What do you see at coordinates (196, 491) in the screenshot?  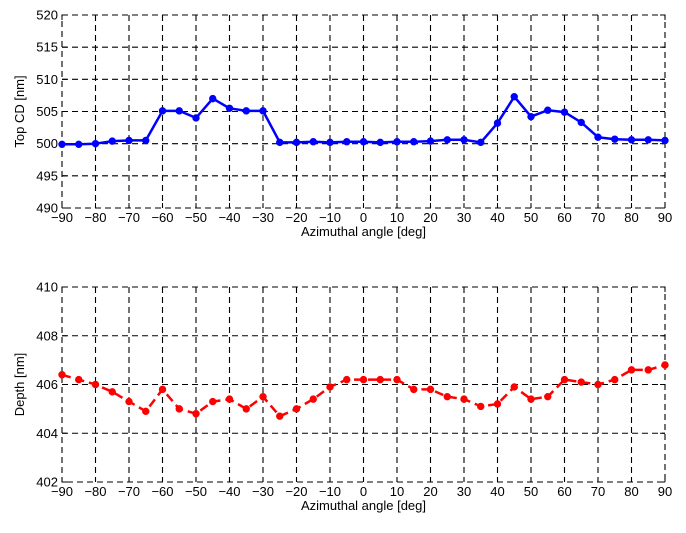 I see `x-tick-label: −50` at bounding box center [196, 491].